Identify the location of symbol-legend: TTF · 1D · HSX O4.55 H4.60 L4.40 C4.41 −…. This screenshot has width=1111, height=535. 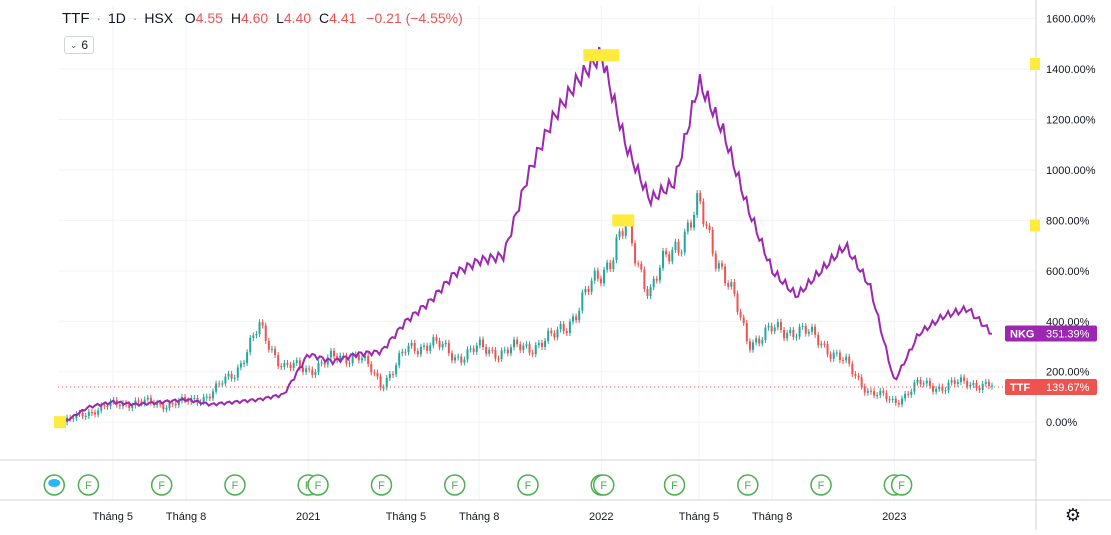
(262, 18).